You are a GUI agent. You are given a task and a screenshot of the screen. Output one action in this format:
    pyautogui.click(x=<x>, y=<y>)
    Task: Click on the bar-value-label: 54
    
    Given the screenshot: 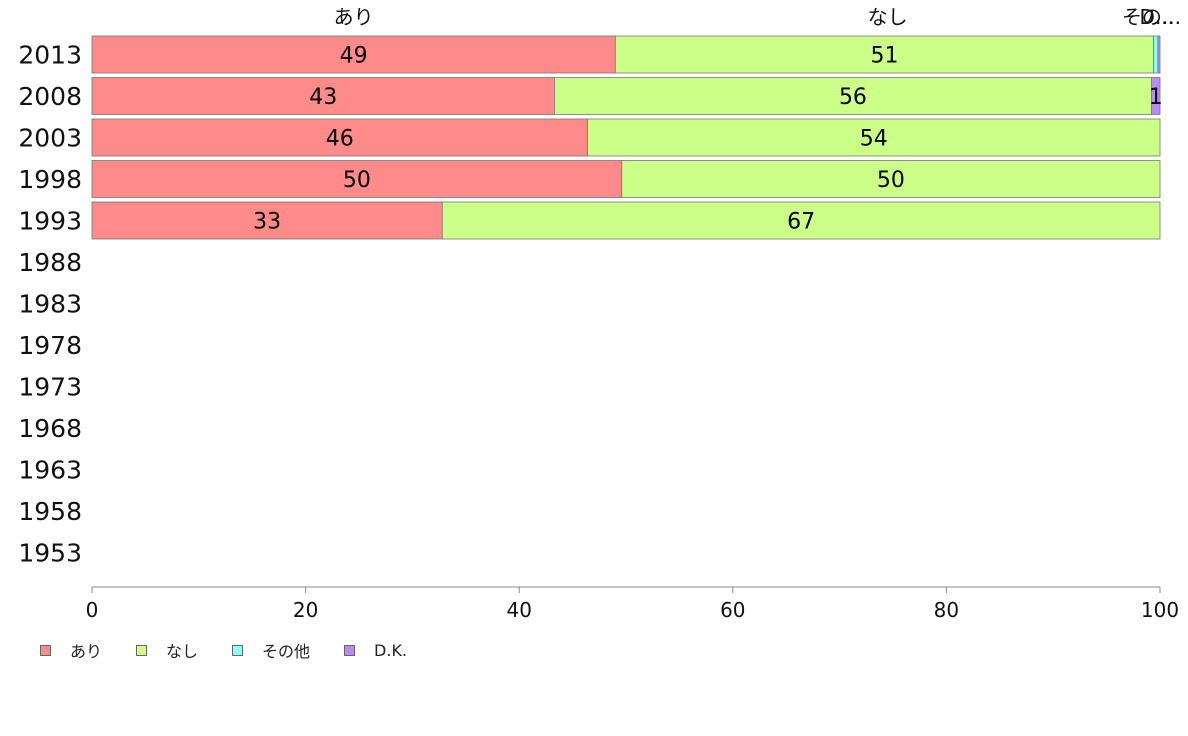 What is the action you would take?
    pyautogui.click(x=874, y=139)
    